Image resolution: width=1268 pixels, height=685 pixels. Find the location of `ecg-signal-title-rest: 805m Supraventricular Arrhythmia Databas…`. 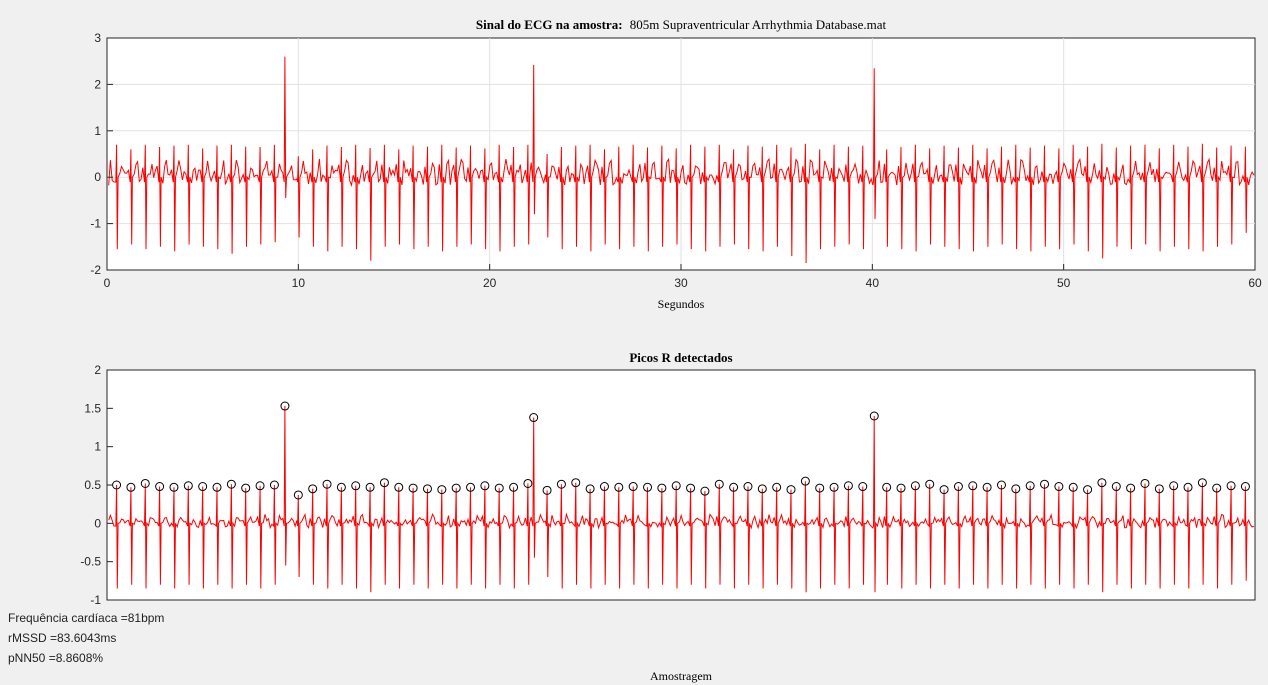

ecg-signal-title-rest: 805m Supraventricular Arrhythmia Databas… is located at coordinates (758, 24).